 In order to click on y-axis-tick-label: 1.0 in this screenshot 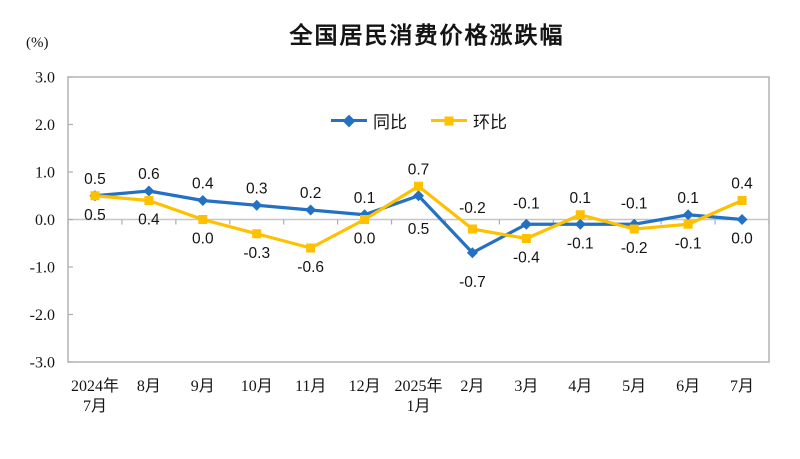, I will do `click(45, 173)`.